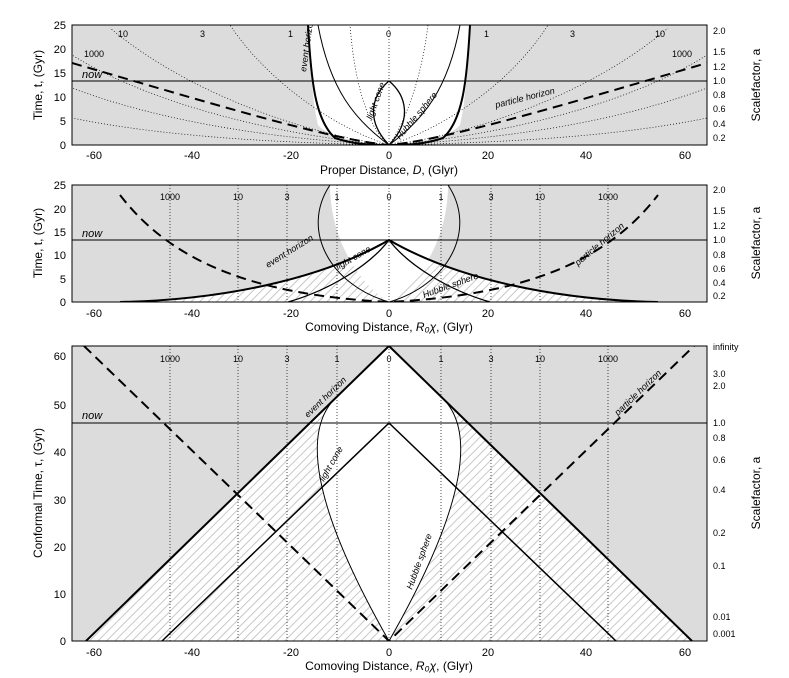  I want to click on y2-tick-label: 1.0, so click(719, 81).